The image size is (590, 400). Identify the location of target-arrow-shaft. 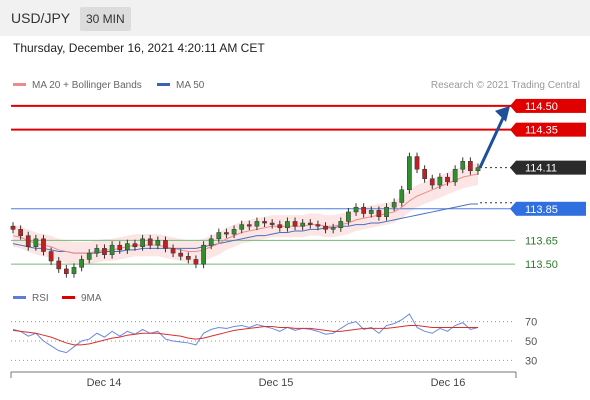
(492, 142).